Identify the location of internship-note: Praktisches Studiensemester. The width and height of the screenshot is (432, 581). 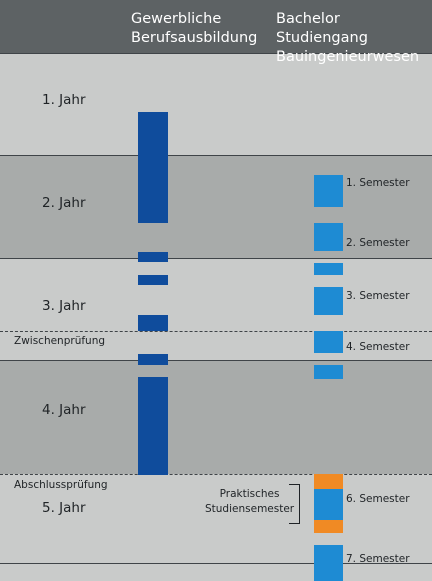
(249, 502).